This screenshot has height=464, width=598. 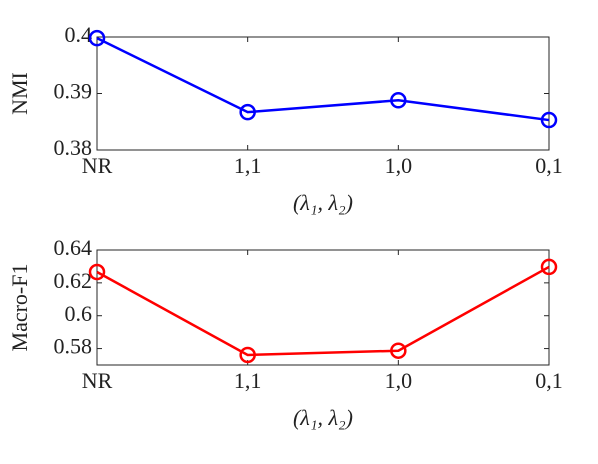 What do you see at coordinates (73, 247) in the screenshot?
I see `y-tick-label: 0.64` at bounding box center [73, 247].